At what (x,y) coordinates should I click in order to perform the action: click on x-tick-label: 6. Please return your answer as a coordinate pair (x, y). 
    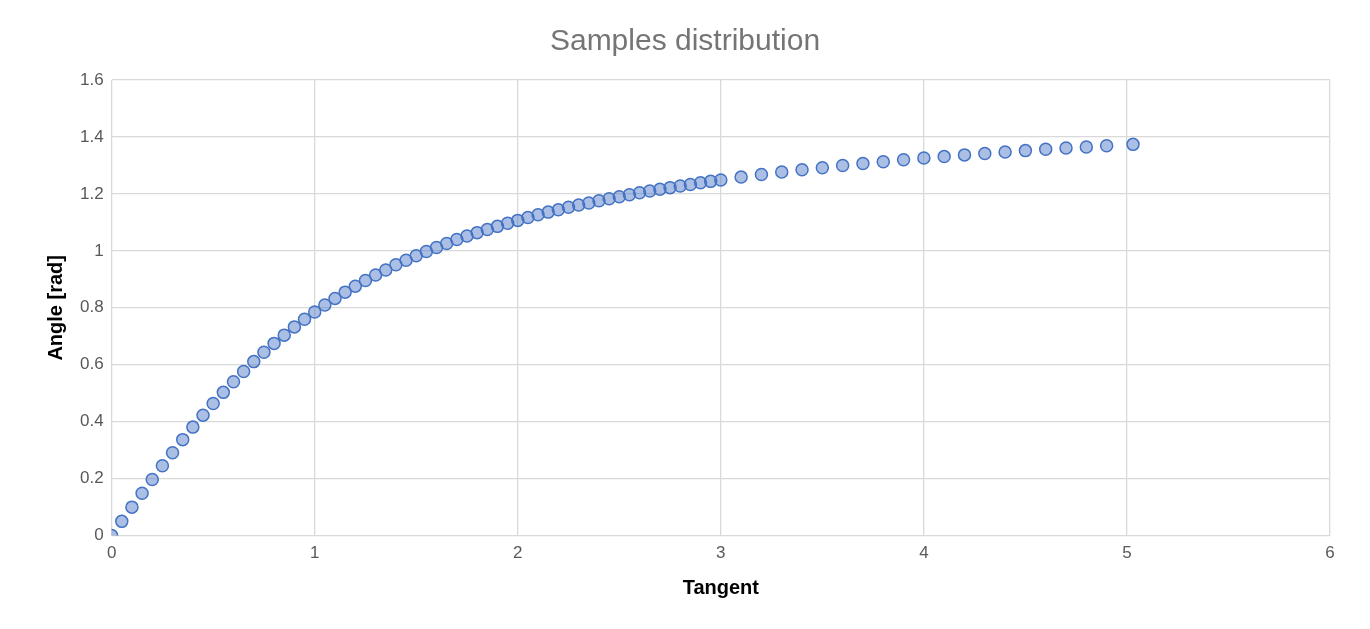
    Looking at the image, I should click on (1330, 553).